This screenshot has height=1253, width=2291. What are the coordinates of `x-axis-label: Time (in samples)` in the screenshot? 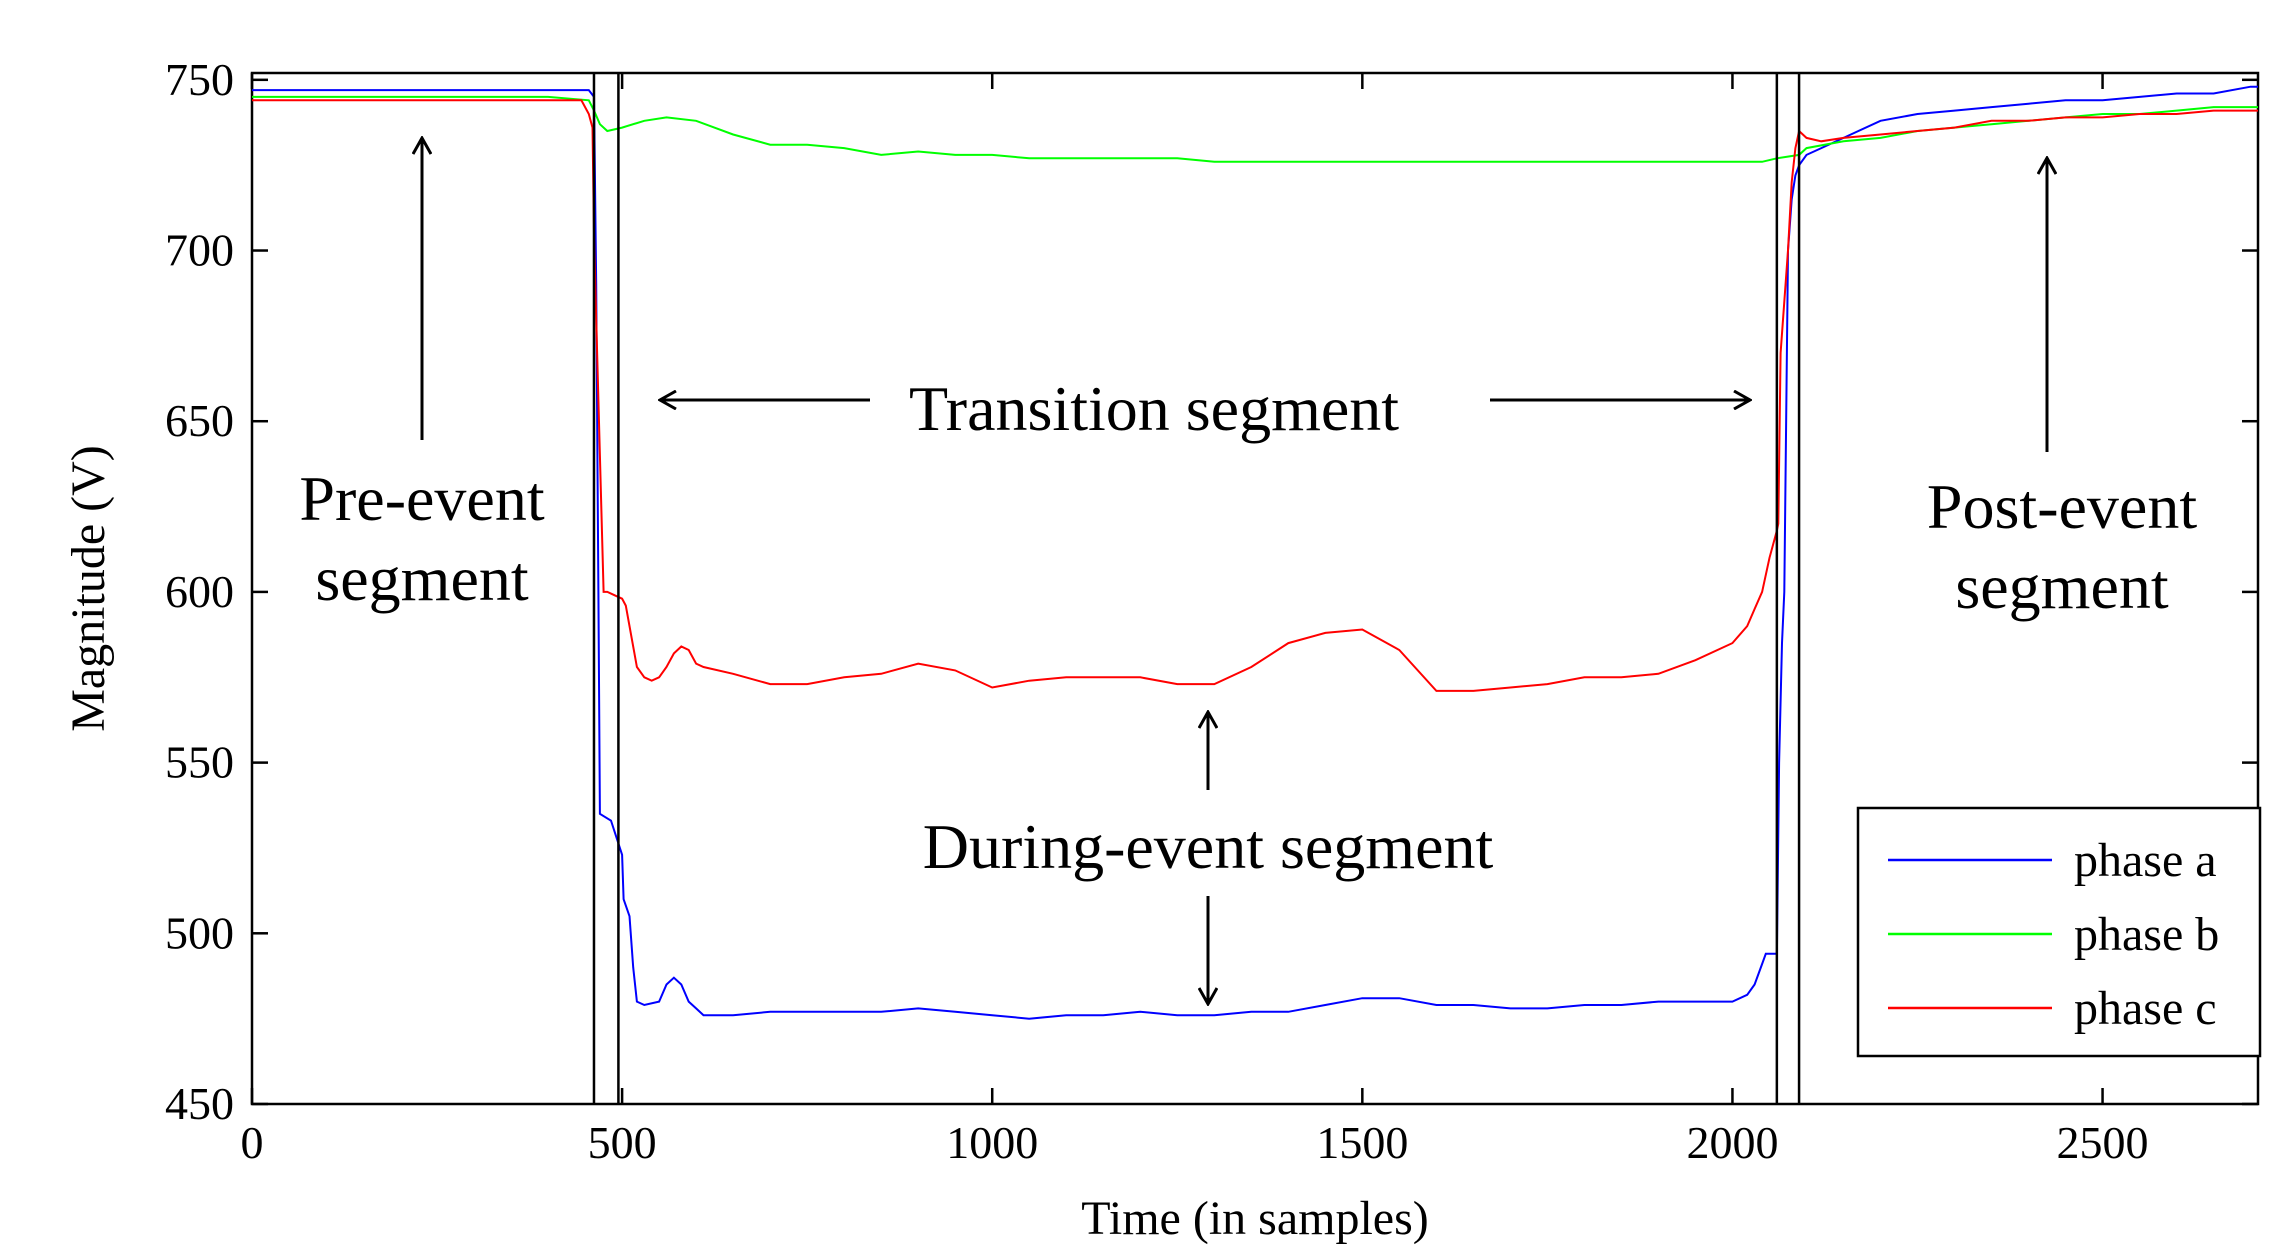 It's located at (1255, 1218).